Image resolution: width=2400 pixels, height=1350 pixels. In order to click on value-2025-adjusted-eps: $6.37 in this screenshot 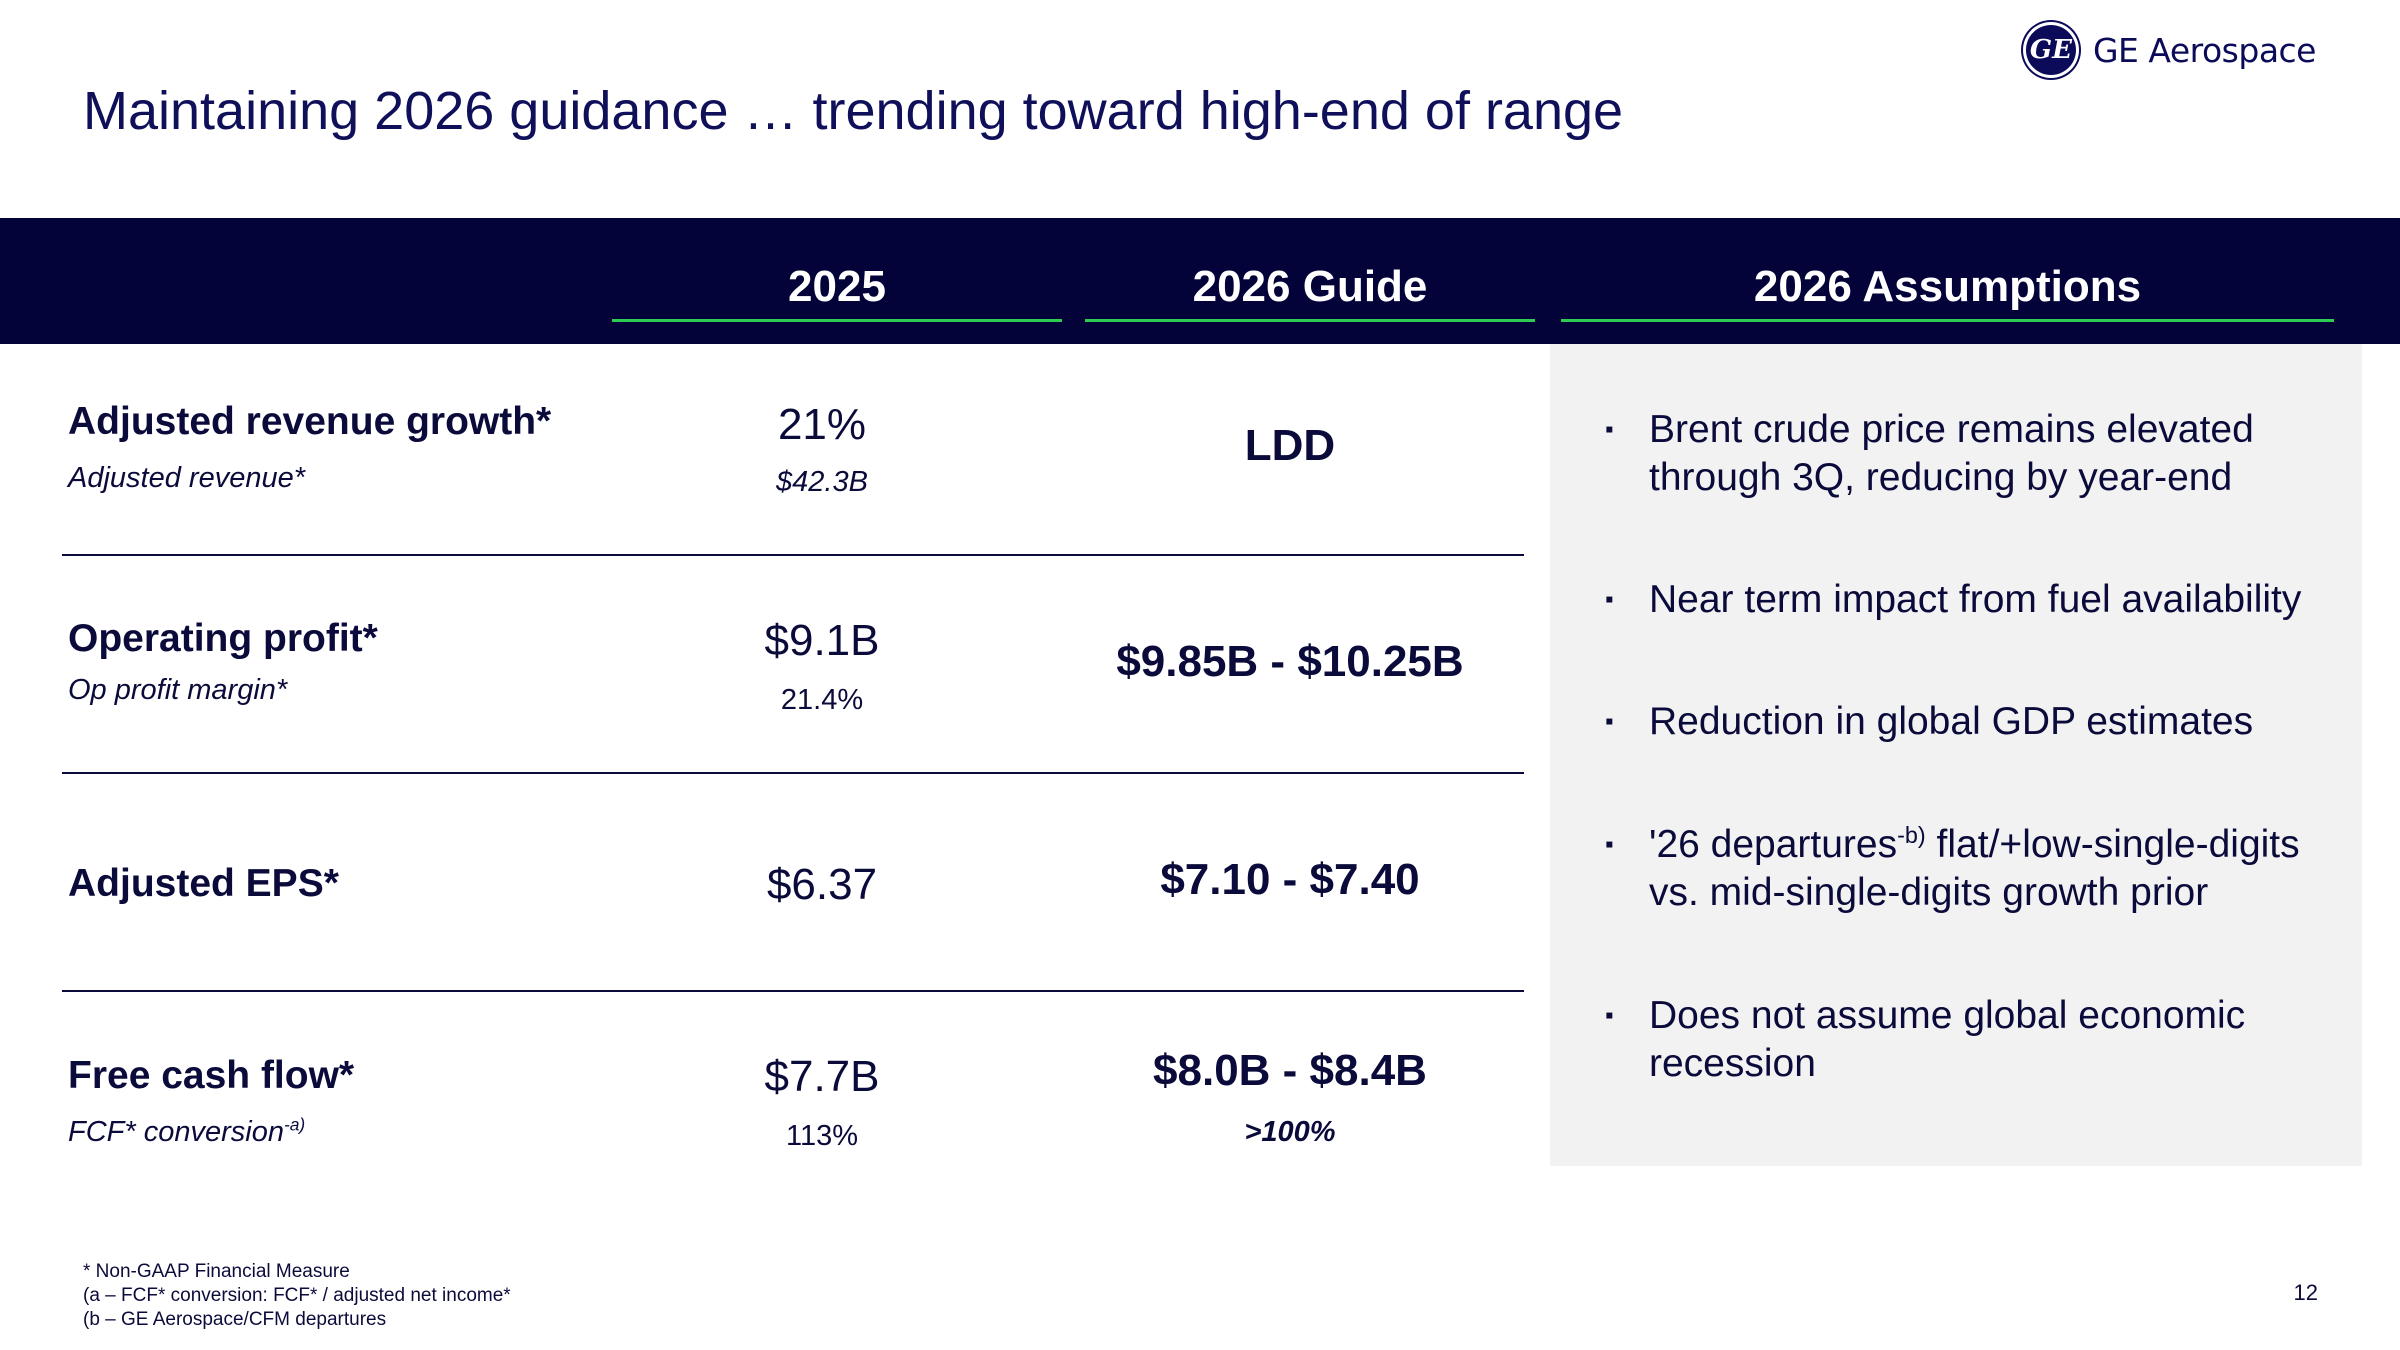, I will do `click(822, 884)`.